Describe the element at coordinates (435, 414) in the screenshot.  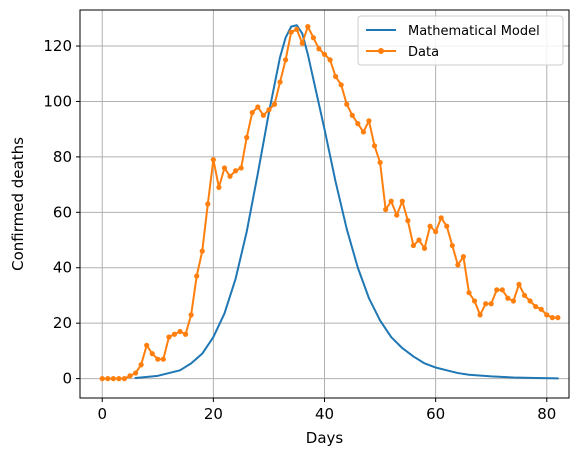
I see `x-tick-label: 60` at that location.